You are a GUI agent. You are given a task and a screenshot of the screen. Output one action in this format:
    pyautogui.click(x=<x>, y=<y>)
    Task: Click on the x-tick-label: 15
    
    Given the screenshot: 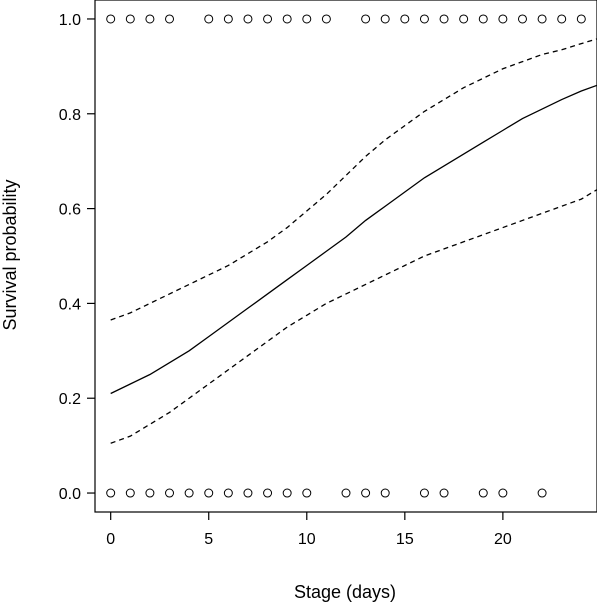 What is the action you would take?
    pyautogui.click(x=405, y=539)
    